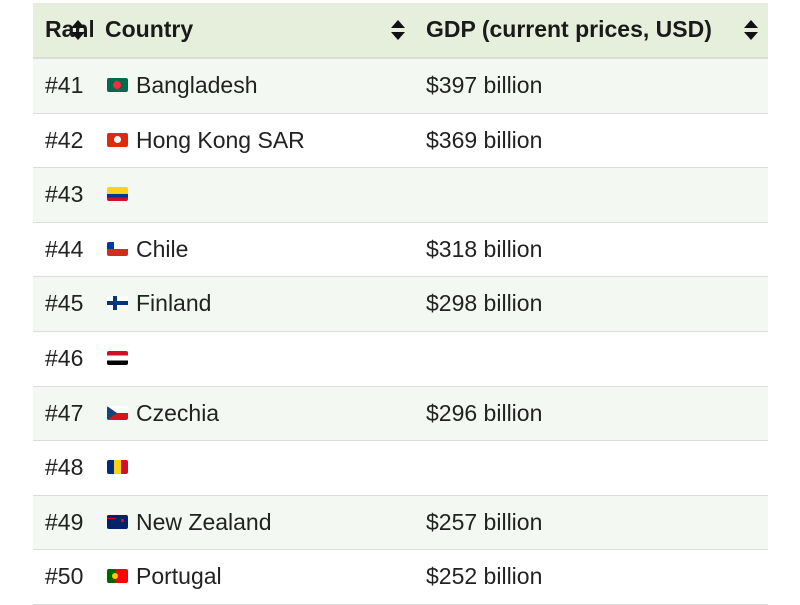  Describe the element at coordinates (400, 414) in the screenshot. I see `table-row: #47 Czechia $296 billion` at that location.